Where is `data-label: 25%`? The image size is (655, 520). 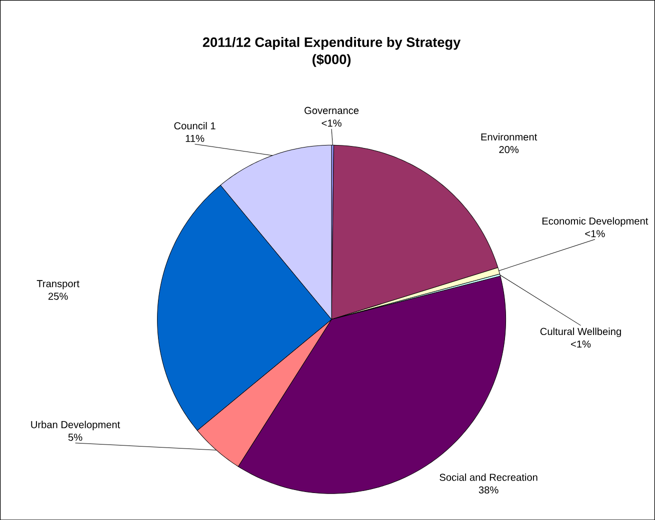
data-label: 25% is located at coordinates (58, 296).